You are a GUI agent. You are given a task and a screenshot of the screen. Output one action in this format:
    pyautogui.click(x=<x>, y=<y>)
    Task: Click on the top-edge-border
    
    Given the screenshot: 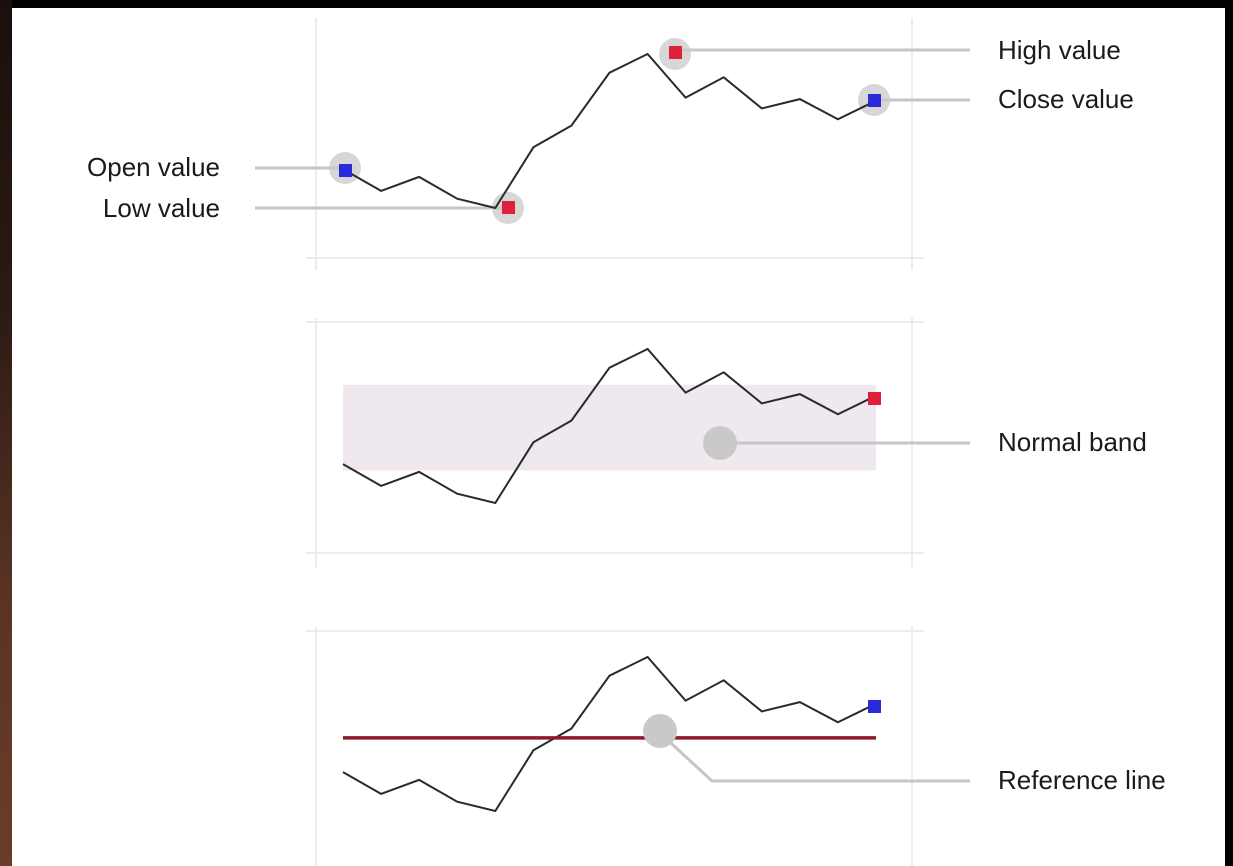 What is the action you would take?
    pyautogui.click(x=616, y=4)
    